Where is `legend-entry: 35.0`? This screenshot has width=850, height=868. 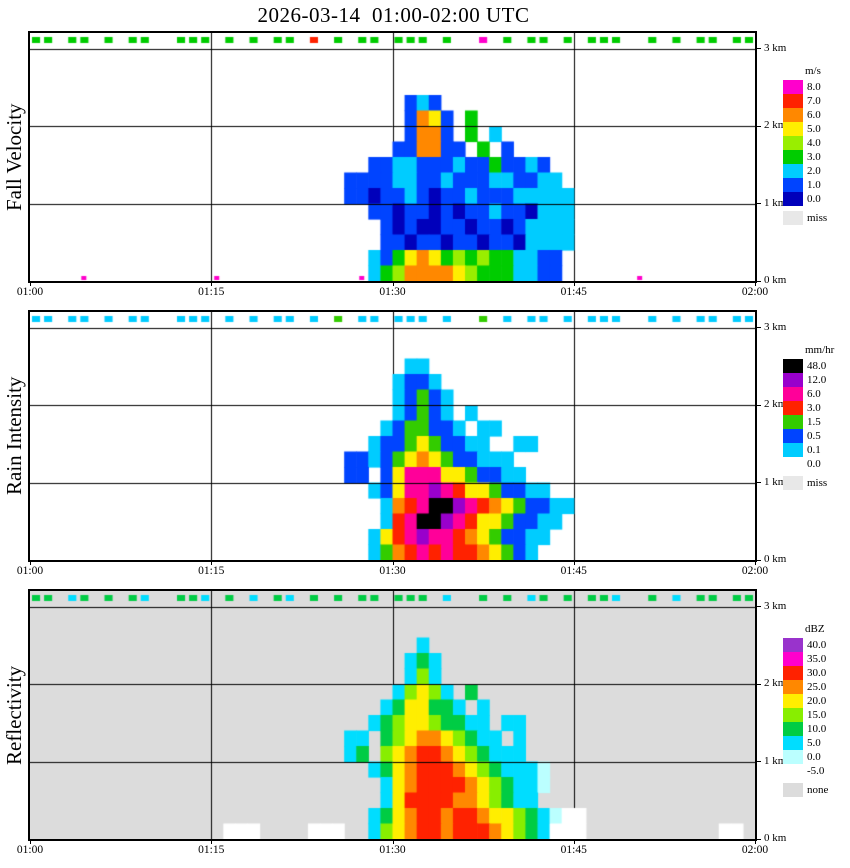
legend-entry: 35.0 is located at coordinates (805, 659).